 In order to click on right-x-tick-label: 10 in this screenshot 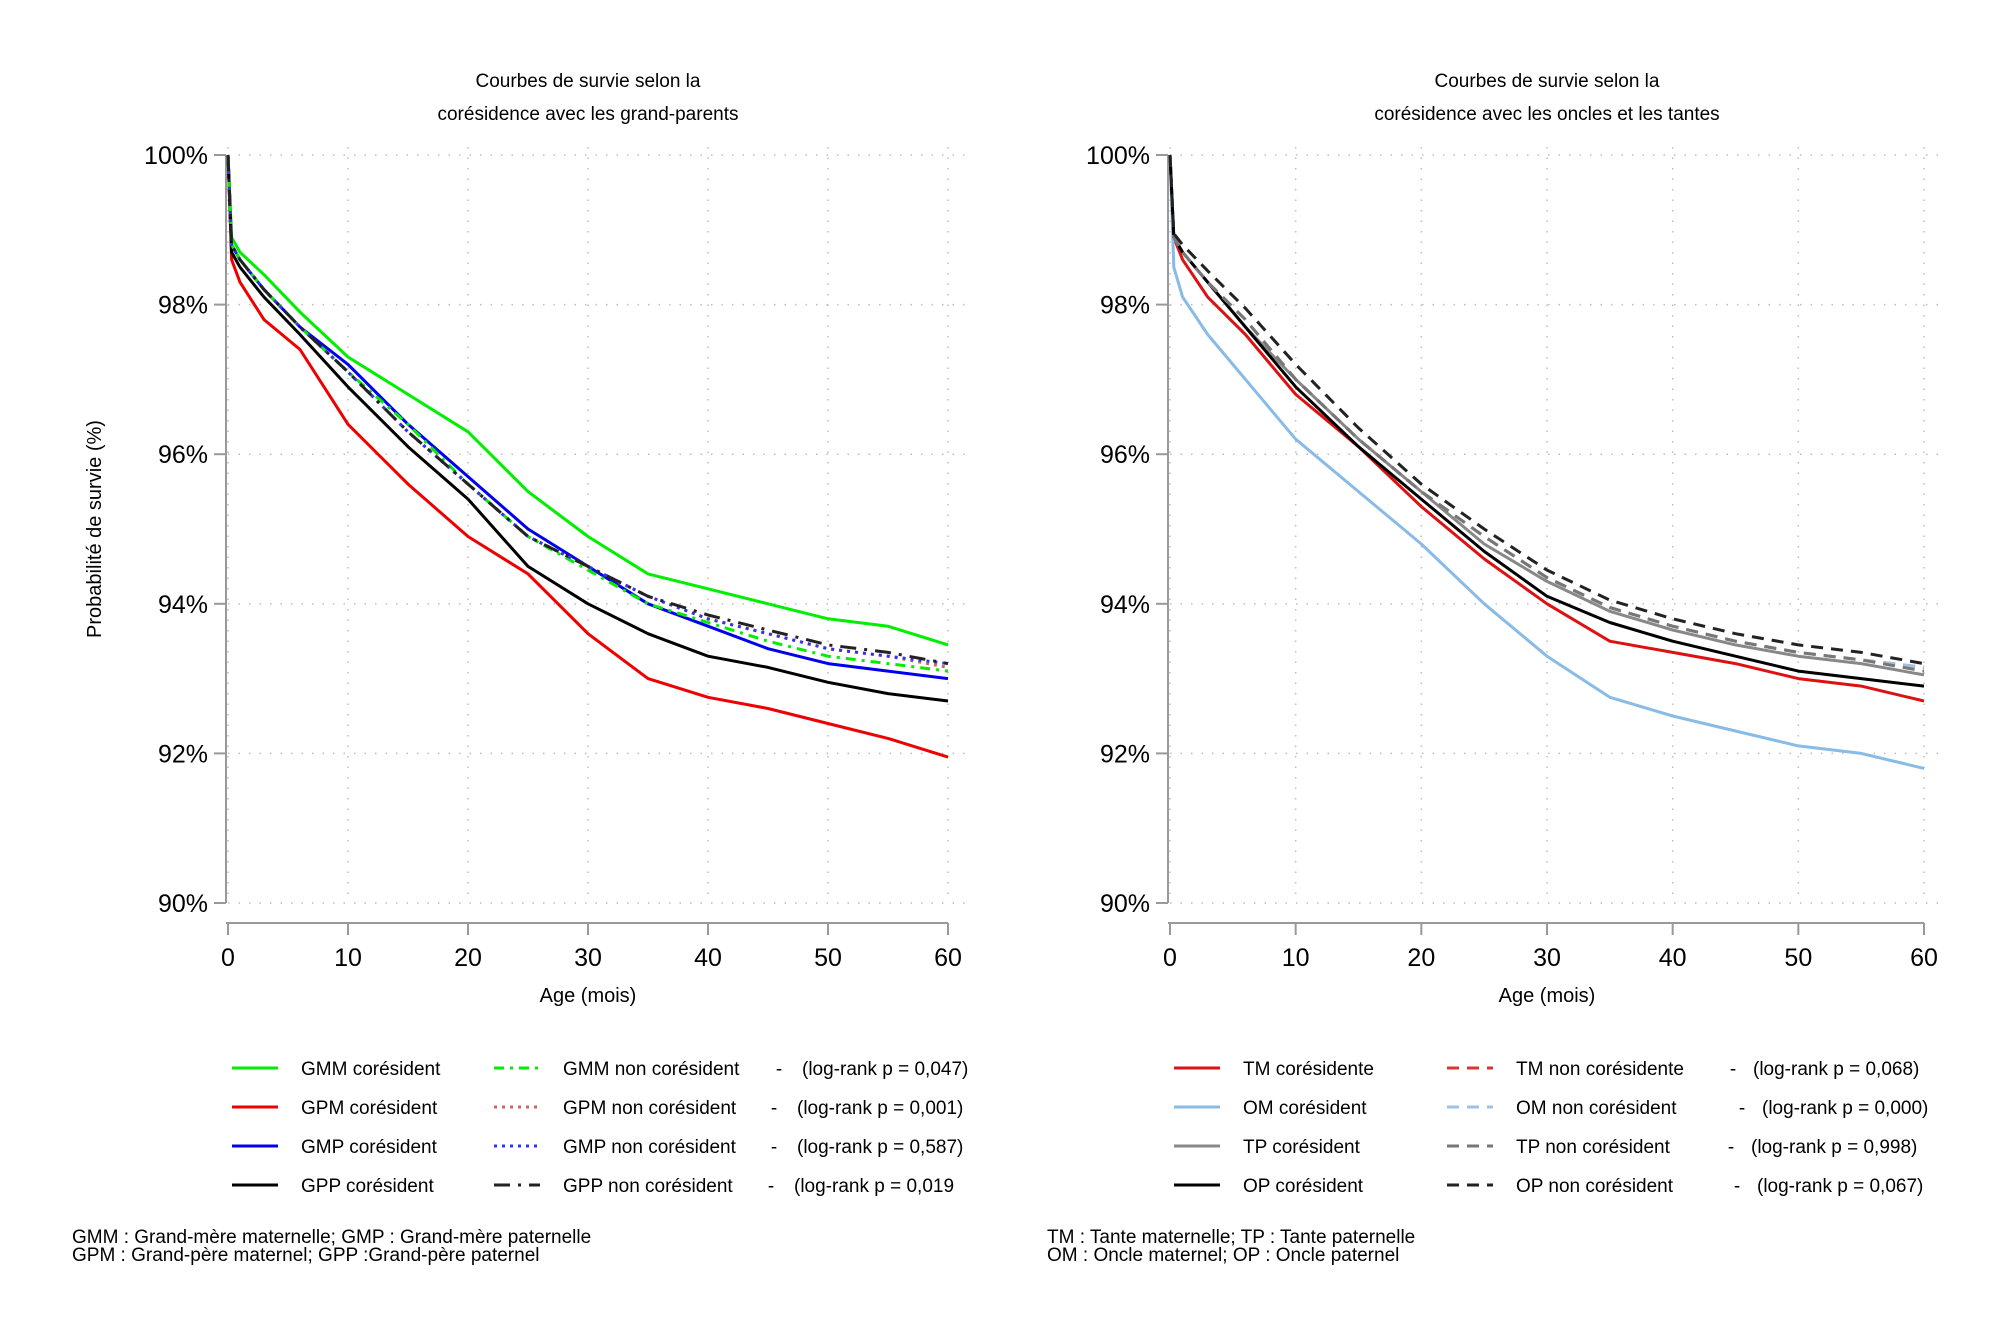, I will do `click(1296, 958)`.